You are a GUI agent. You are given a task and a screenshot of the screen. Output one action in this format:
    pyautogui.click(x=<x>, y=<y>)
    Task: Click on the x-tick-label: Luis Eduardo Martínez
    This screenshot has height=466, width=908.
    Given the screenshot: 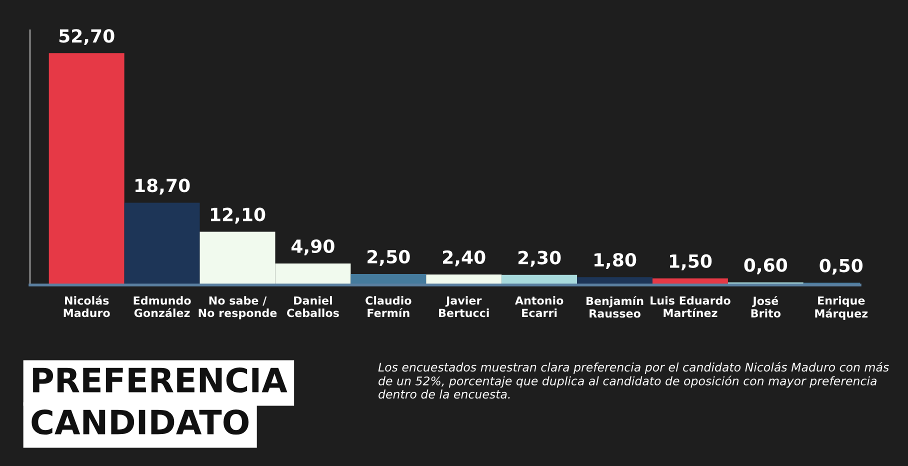 What is the action you would take?
    pyautogui.click(x=690, y=307)
    